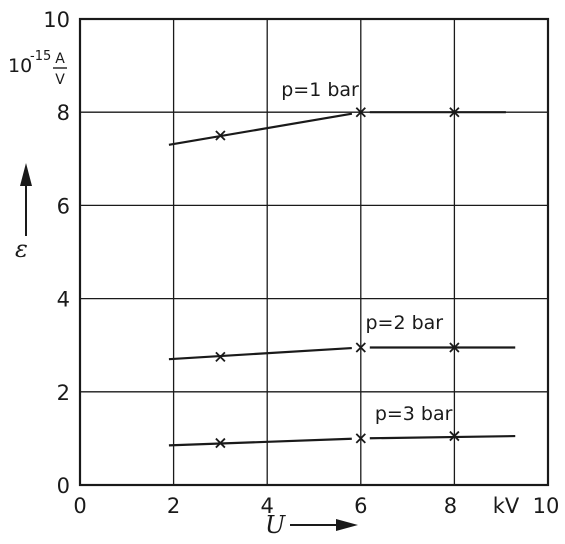 This screenshot has height=544, width=565. I want to click on series-label: p=2 bar, so click(404, 323).